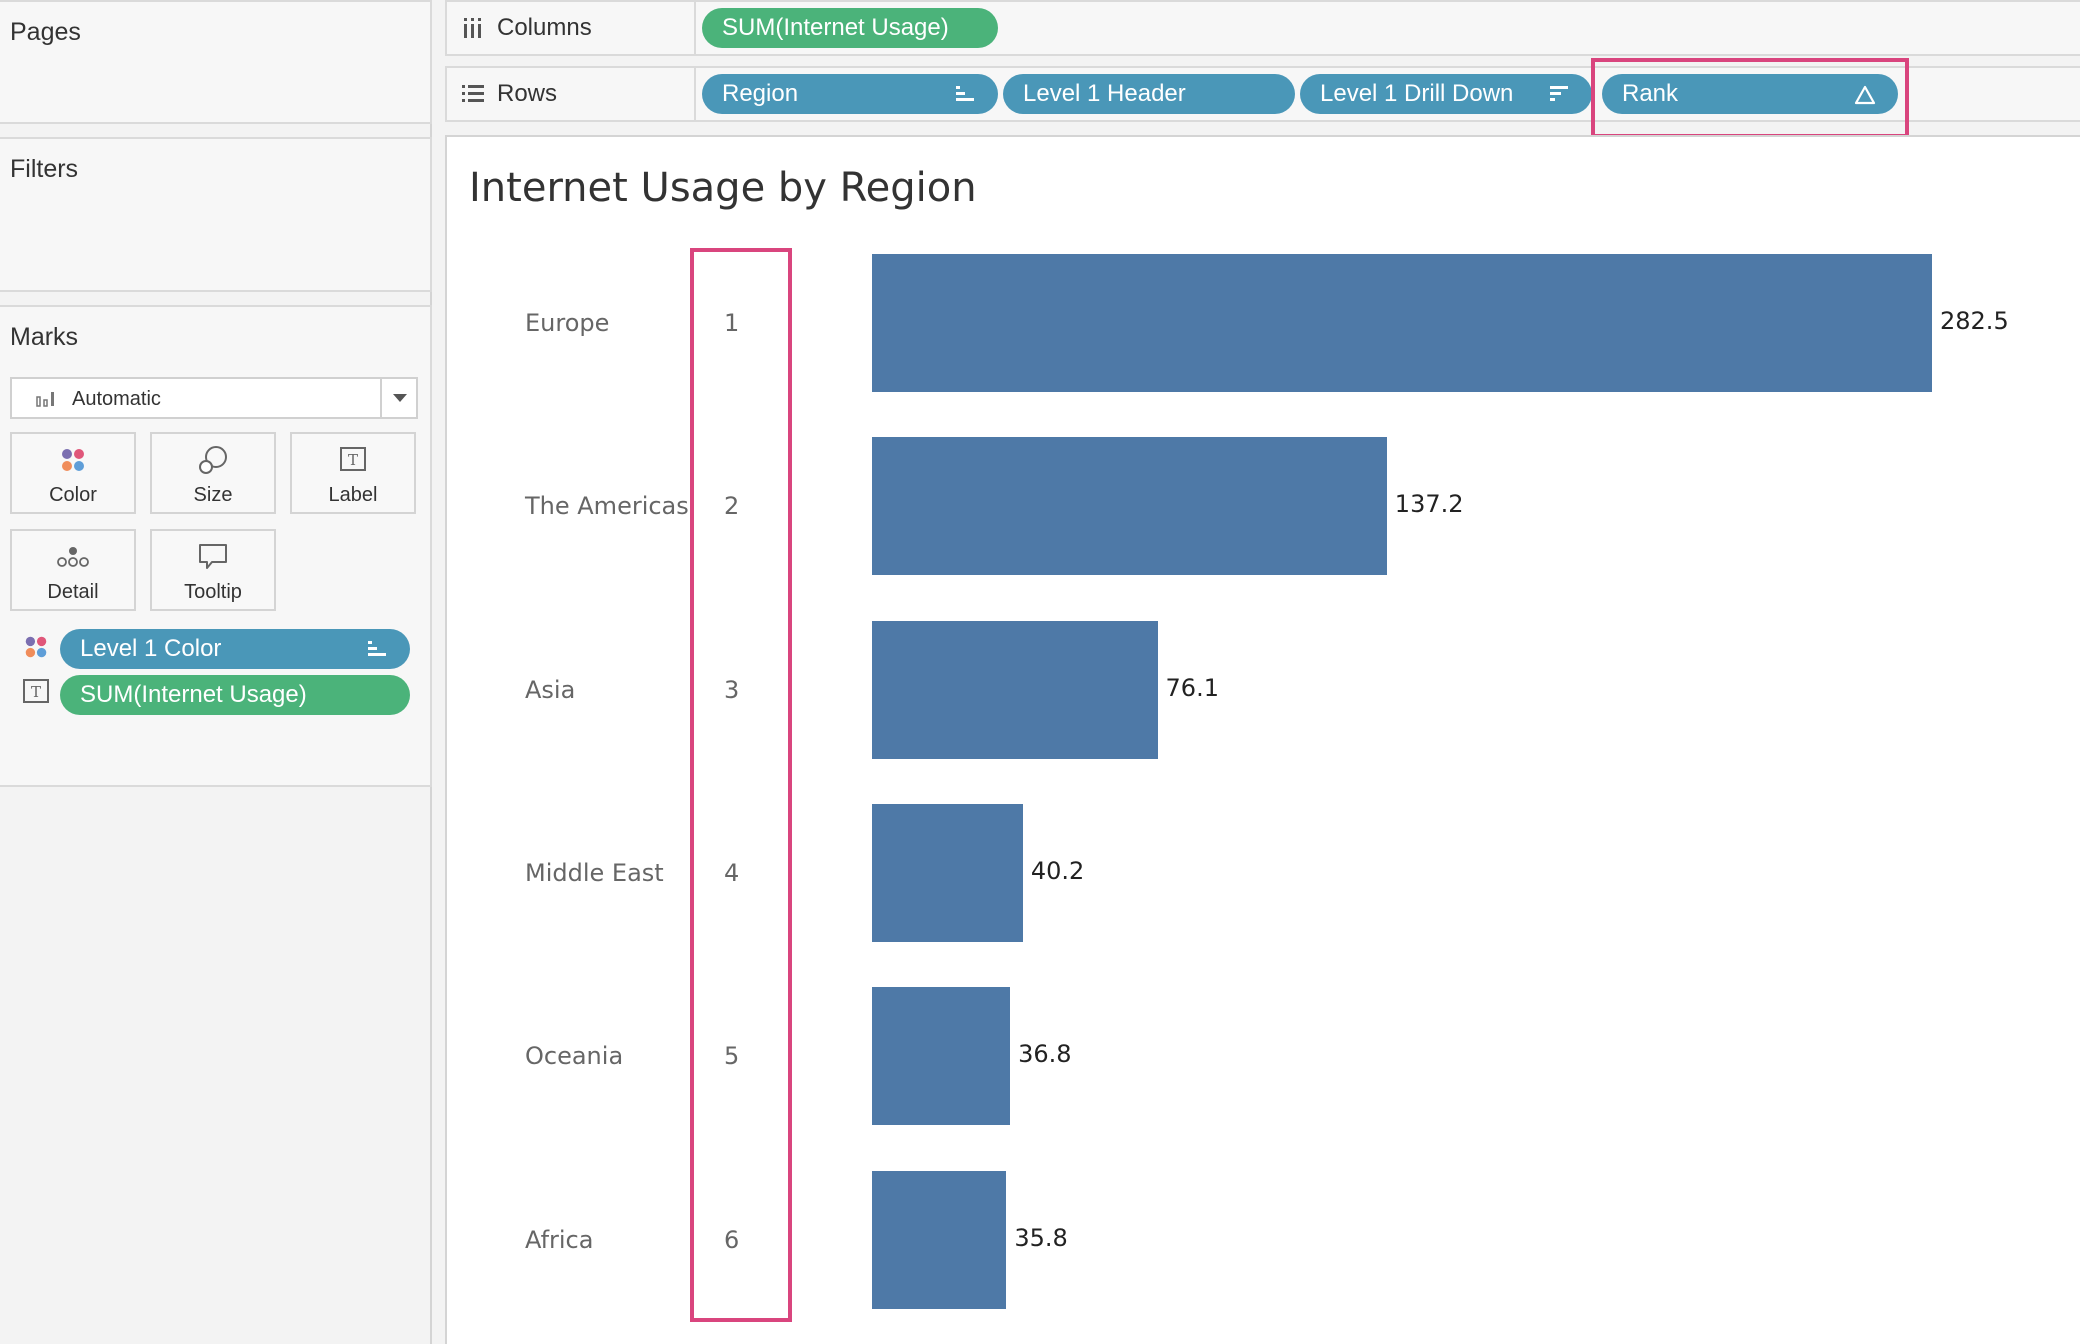 This screenshot has width=2080, height=1344. I want to click on rank-label: 6, so click(732, 1239).